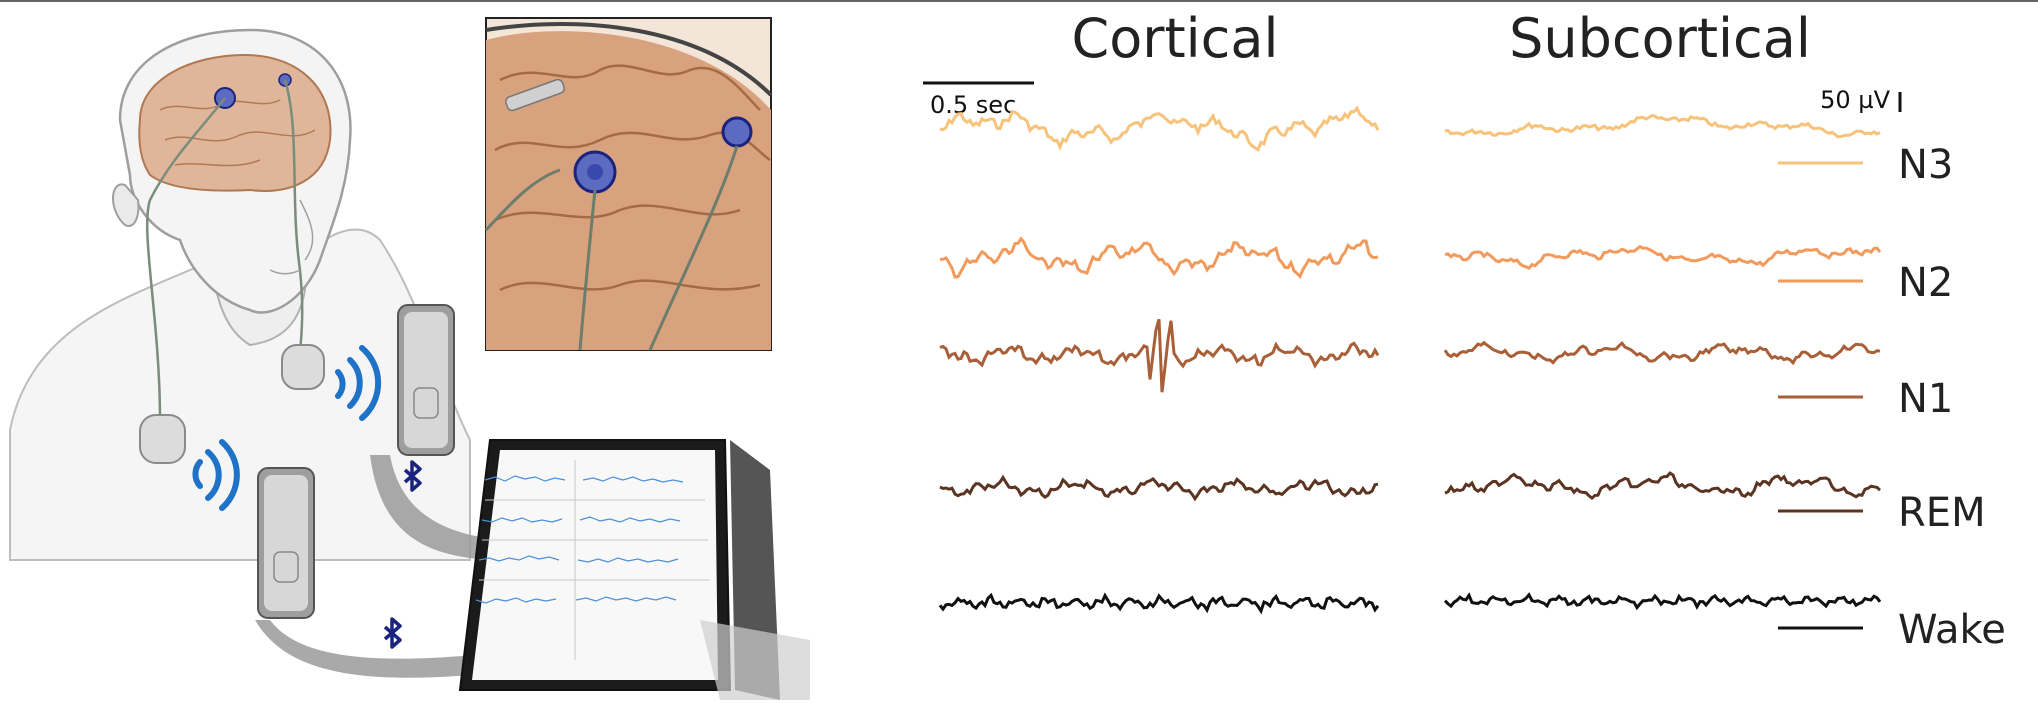  What do you see at coordinates (1892, 397) in the screenshot?
I see `legend: N3 N2 N1 REM Wake` at bounding box center [1892, 397].